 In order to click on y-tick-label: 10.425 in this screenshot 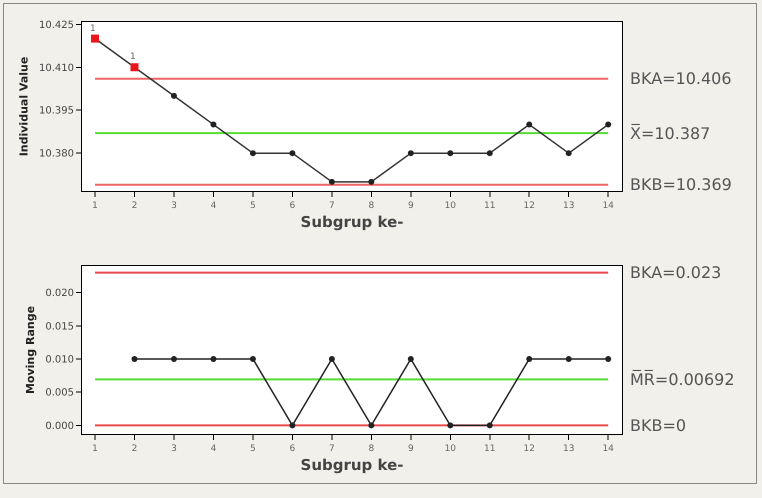, I will do `click(56, 25)`.